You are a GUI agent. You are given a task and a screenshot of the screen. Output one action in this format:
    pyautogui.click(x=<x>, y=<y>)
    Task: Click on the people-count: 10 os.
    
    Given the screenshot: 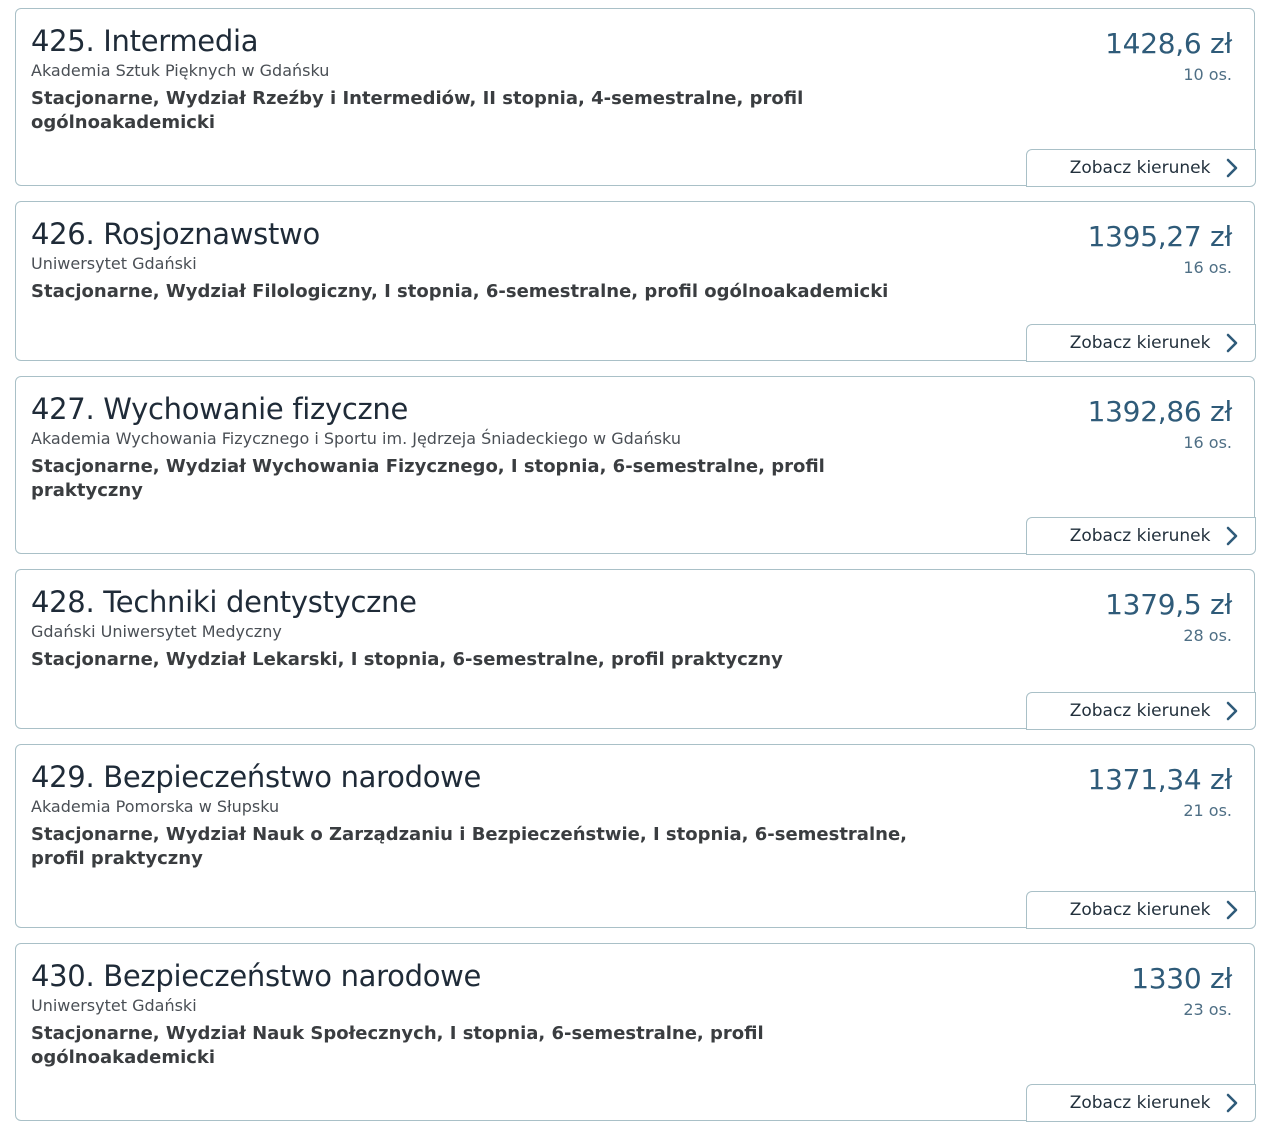 What is the action you would take?
    pyautogui.click(x=1207, y=74)
    